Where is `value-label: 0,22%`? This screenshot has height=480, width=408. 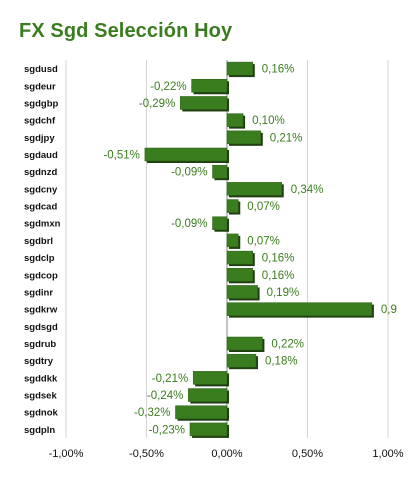 value-label: 0,22% is located at coordinates (287, 345).